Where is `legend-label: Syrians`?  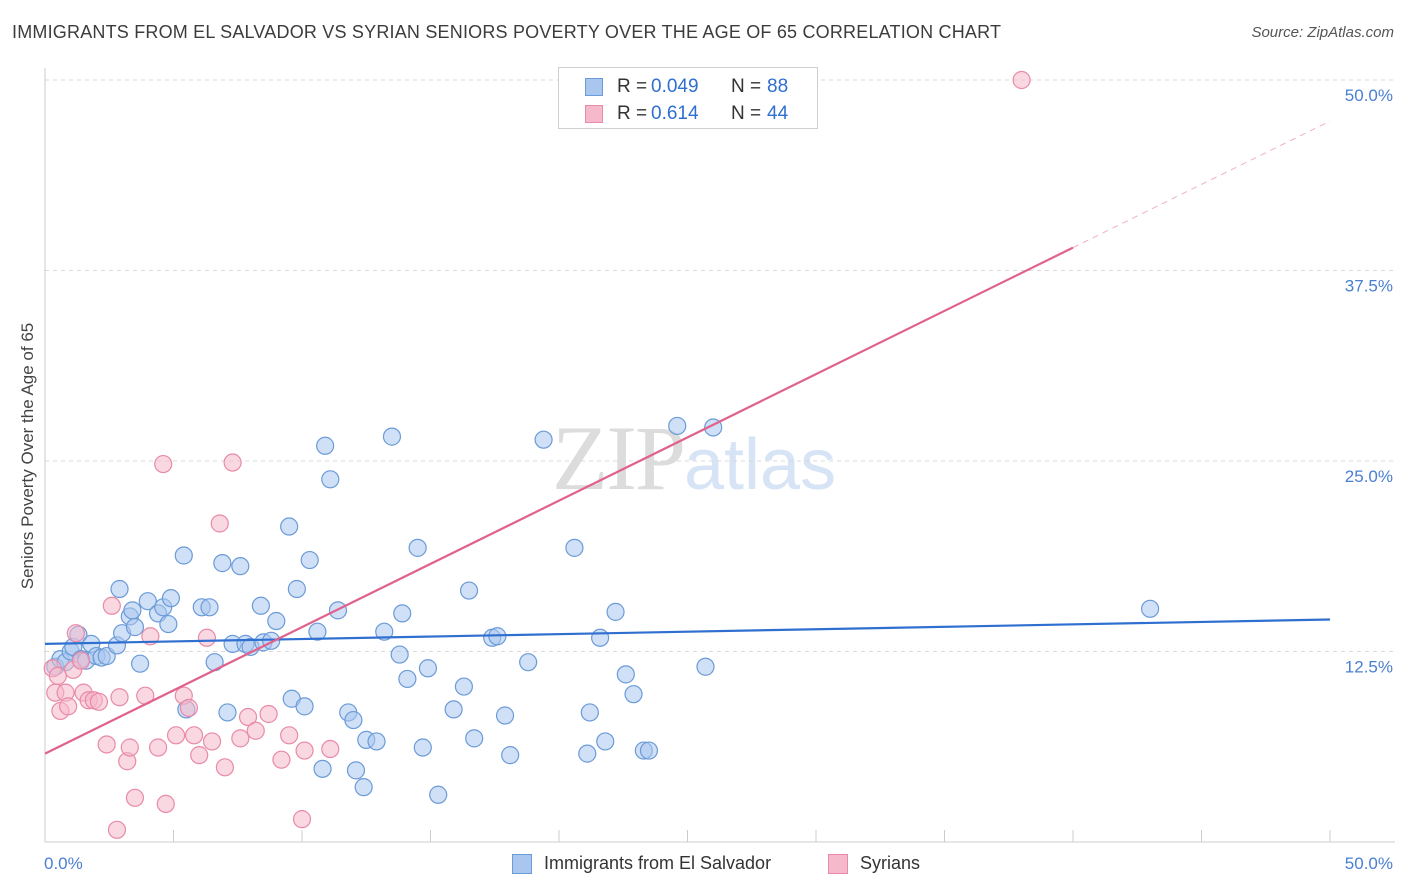 legend-label: Syrians is located at coordinates (890, 863).